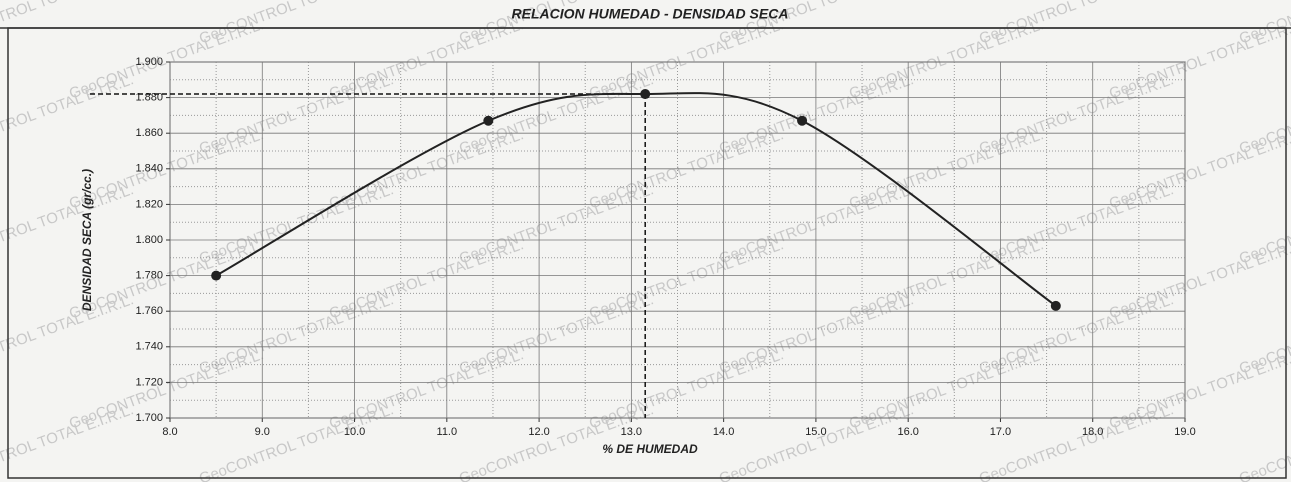 The width and height of the screenshot is (1291, 482). I want to click on y-tick-label: 1.760, so click(149, 311).